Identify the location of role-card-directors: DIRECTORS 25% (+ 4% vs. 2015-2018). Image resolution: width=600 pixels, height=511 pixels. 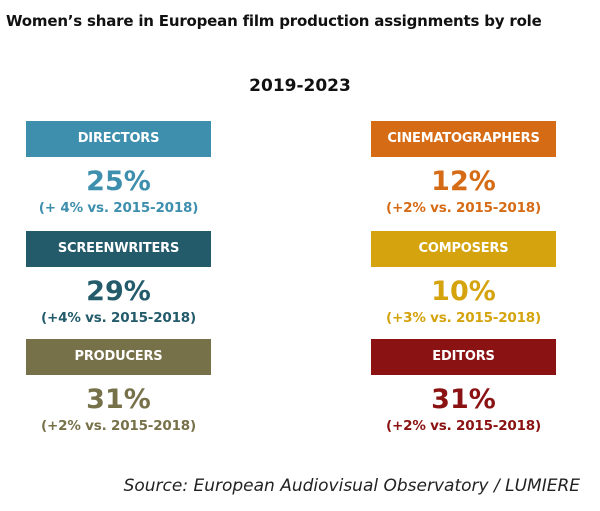
(118, 168).